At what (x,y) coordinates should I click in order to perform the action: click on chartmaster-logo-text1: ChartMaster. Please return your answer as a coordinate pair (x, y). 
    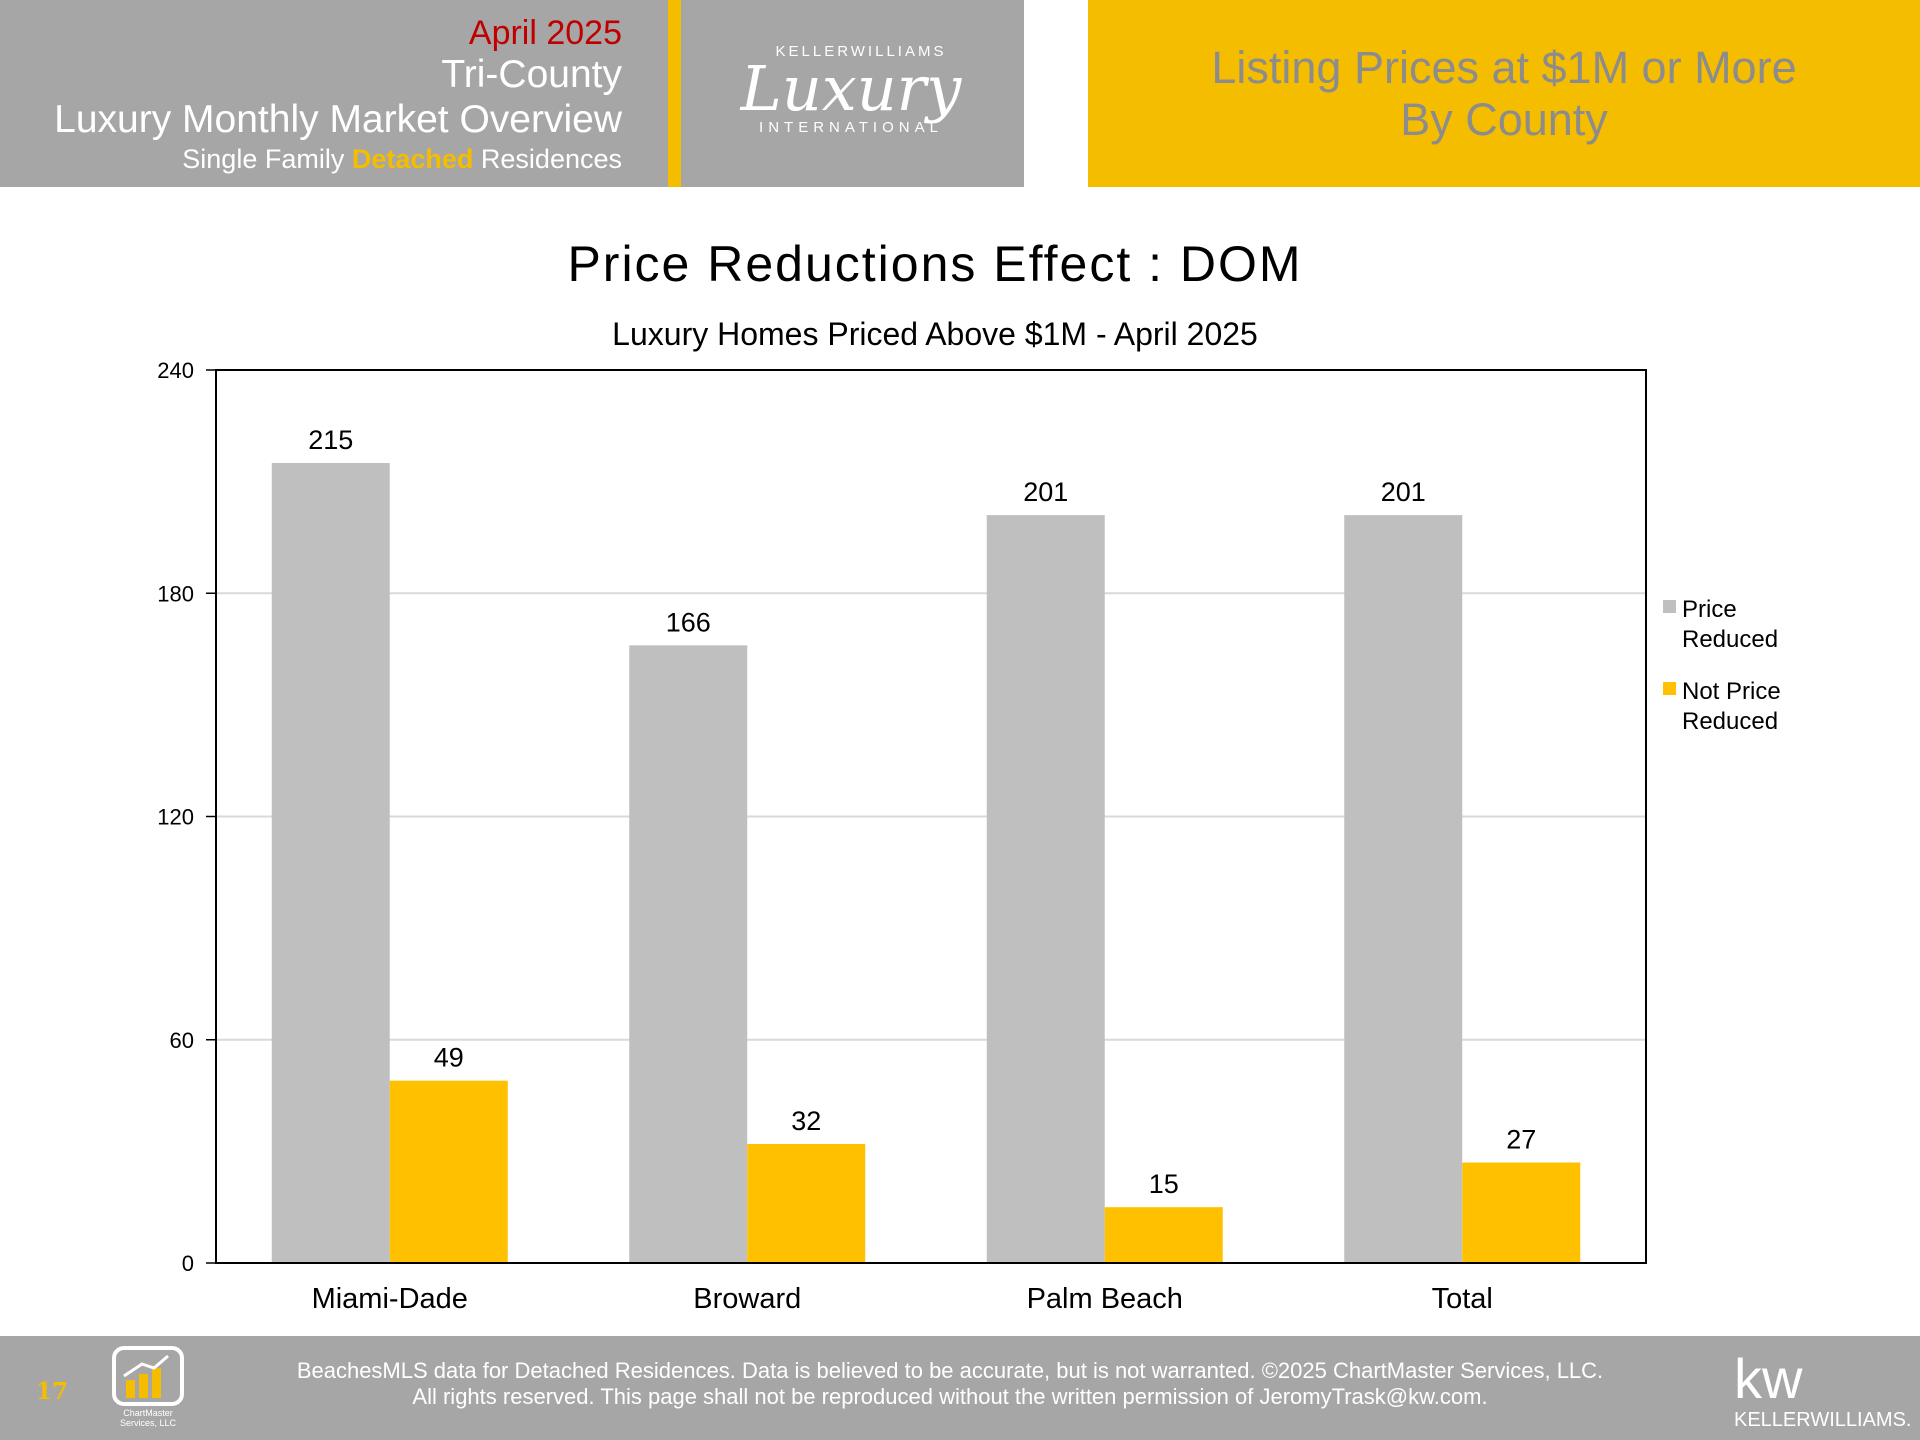
    Looking at the image, I should click on (148, 1413).